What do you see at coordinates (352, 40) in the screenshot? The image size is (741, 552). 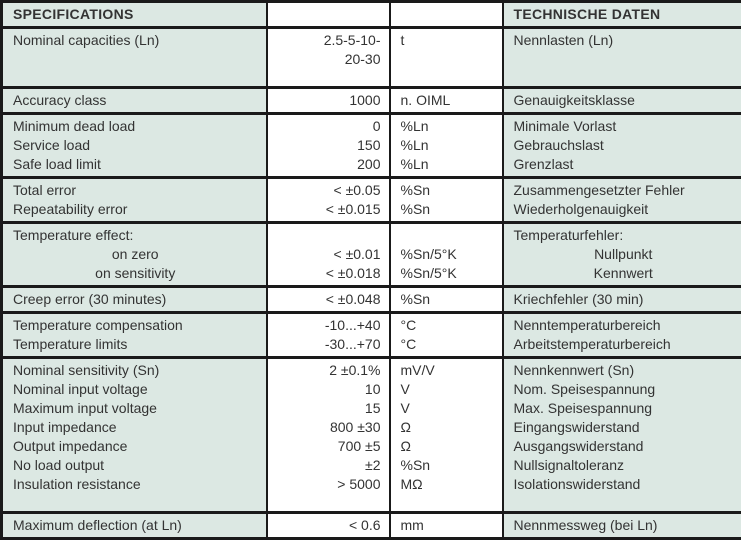 I see `value-line: 2.5-5-10-` at bounding box center [352, 40].